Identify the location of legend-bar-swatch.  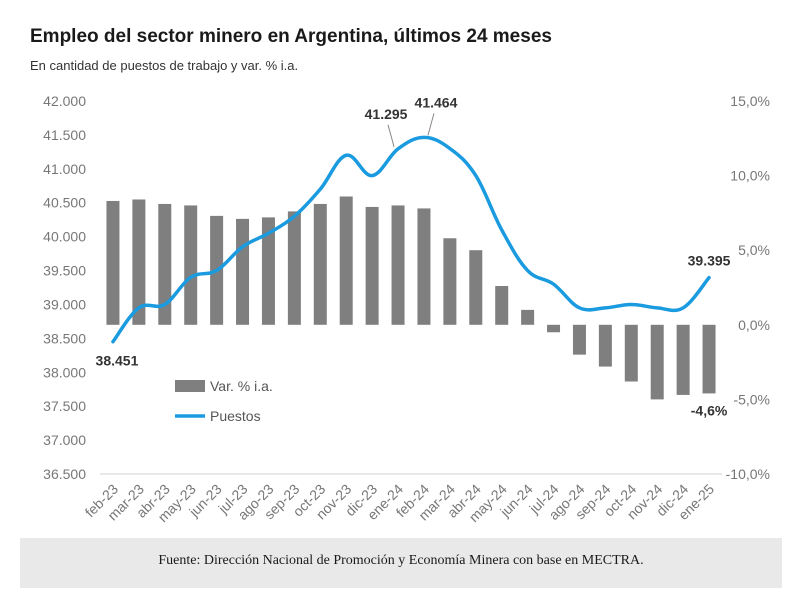
(190, 386).